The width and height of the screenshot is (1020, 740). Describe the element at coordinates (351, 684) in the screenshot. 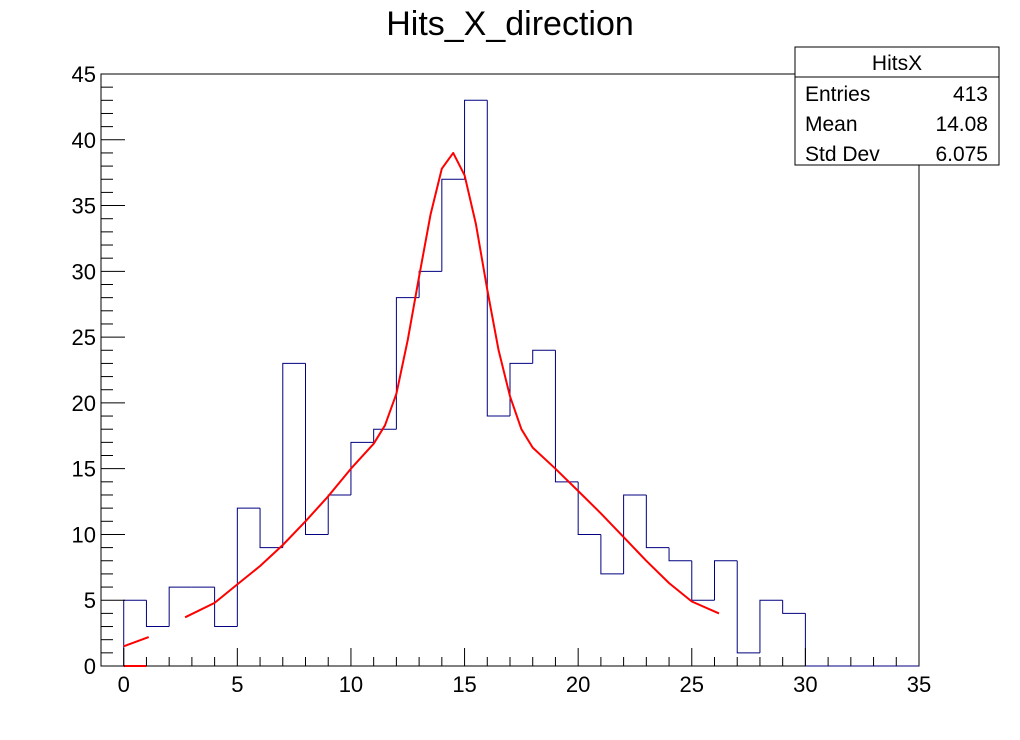

I see `x-tick-label: 10` at that location.